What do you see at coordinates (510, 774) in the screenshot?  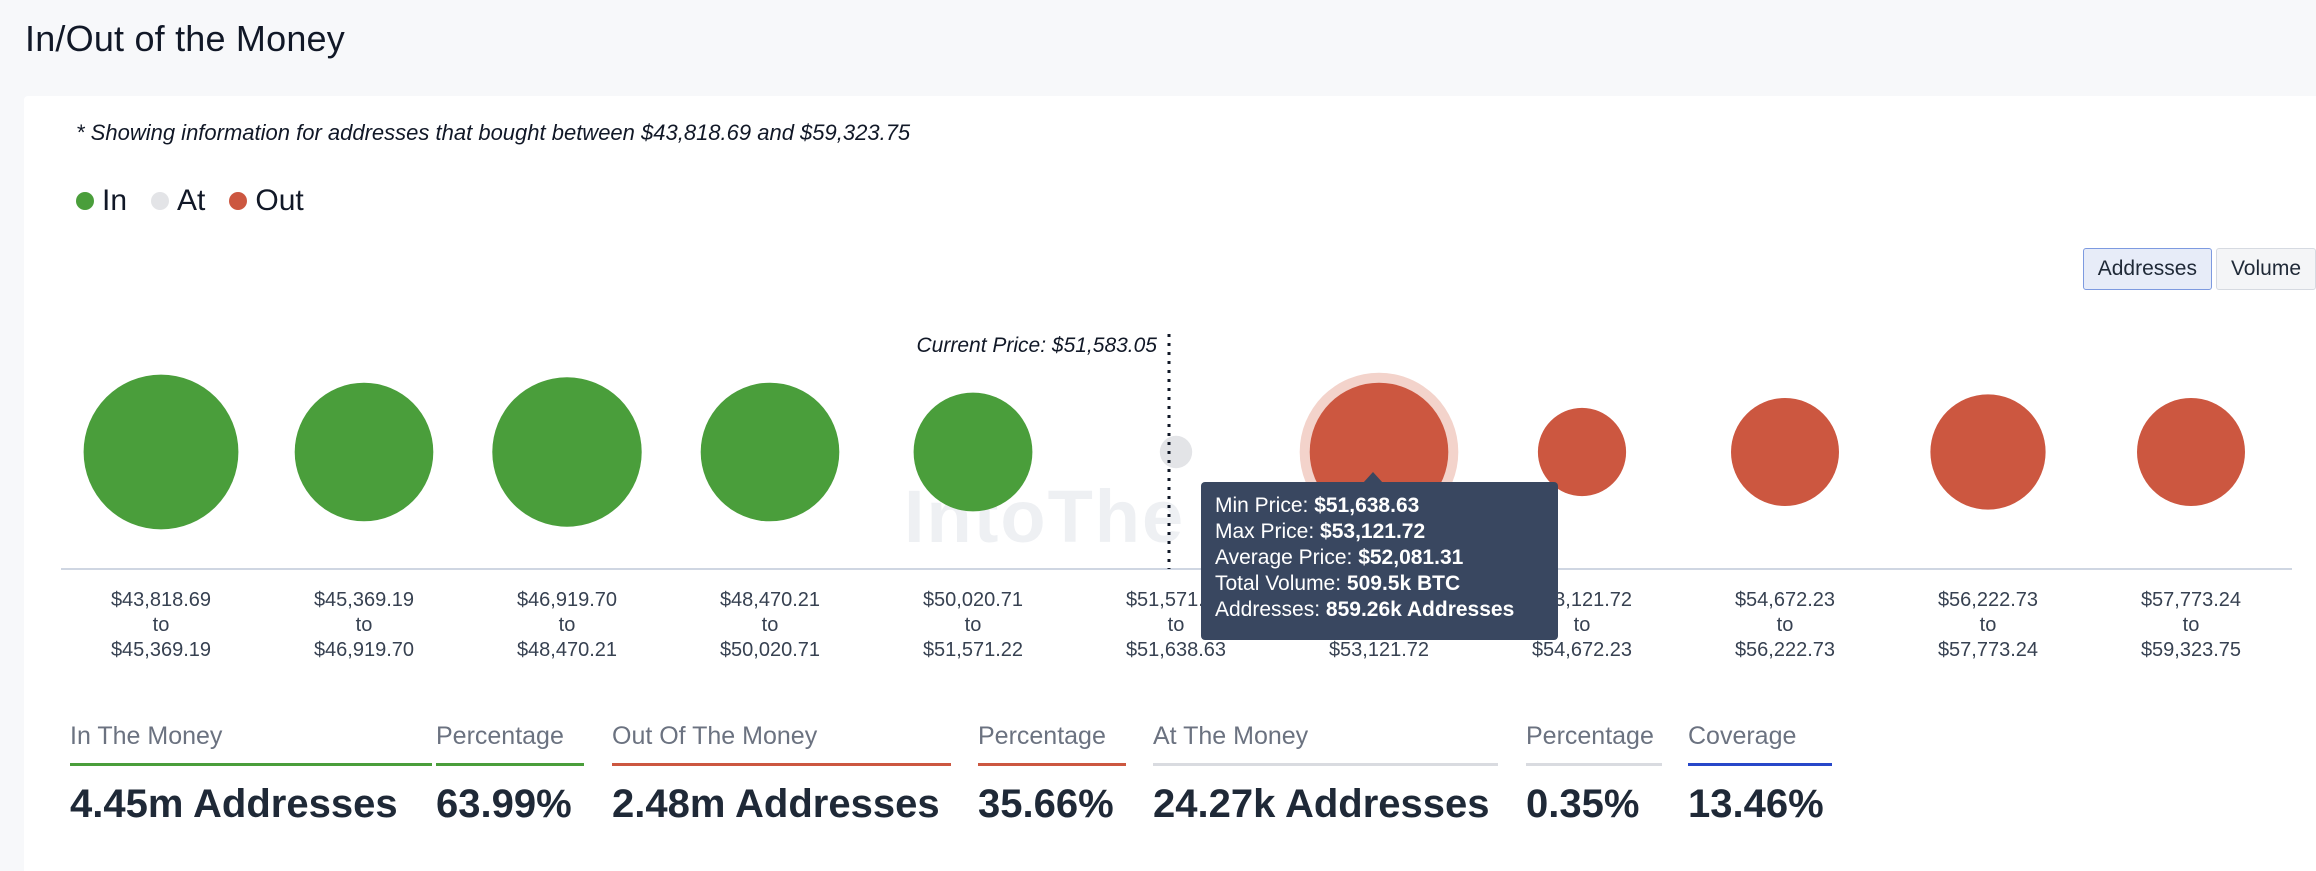 I see `stat-in-percentage: Percentage 63.99%` at bounding box center [510, 774].